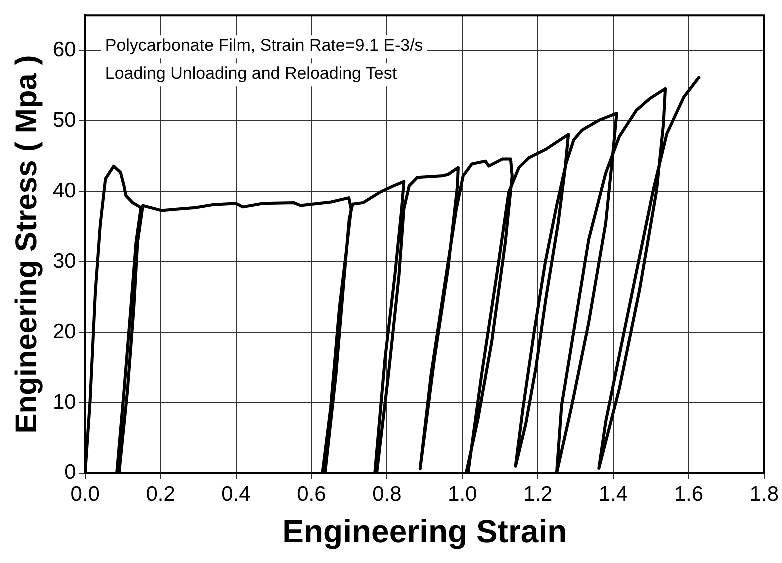  I want to click on y-axis-title: Engineering Stress ( Mpa ), so click(27, 244).